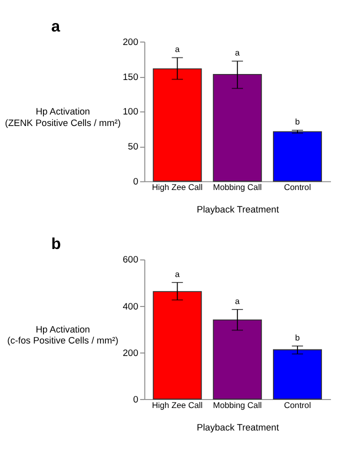 The image size is (337, 460). What do you see at coordinates (130, 306) in the screenshot?
I see `y-tick-label: 400` at bounding box center [130, 306].